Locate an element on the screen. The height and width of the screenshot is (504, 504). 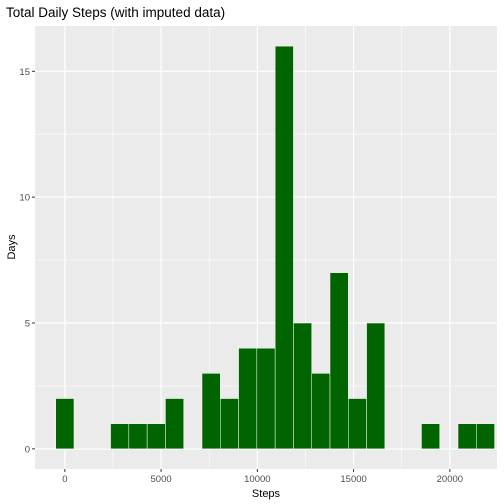
y-tick-label: 15 is located at coordinates (24, 72).